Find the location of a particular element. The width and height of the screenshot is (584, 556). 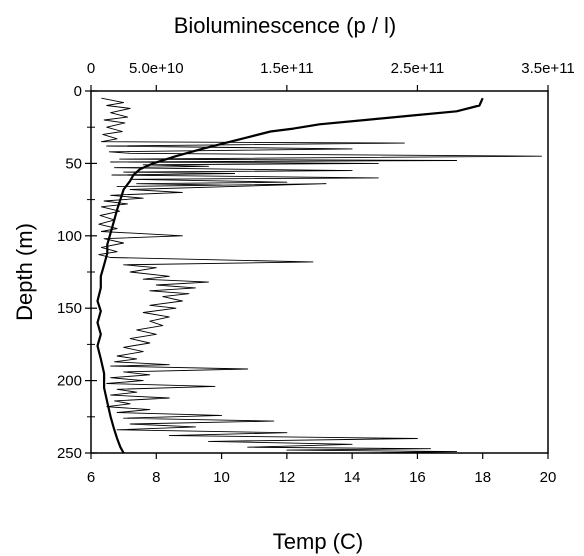

left-tick-label: 200 is located at coordinates (69, 381).